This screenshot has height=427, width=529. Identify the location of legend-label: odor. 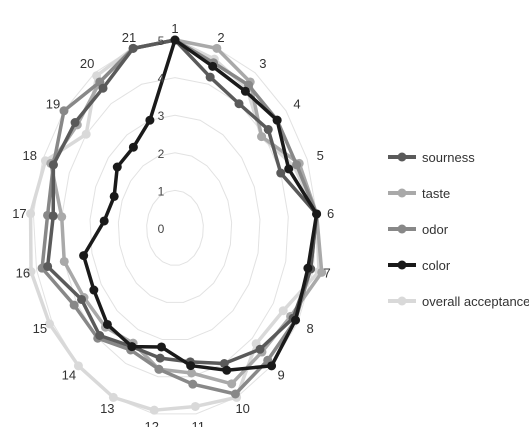
(435, 229).